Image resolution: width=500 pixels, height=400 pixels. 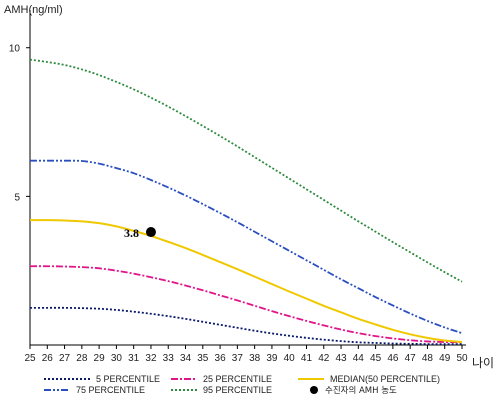 I want to click on legend-item-p25: 25 PERCENTILE, so click(x=221, y=379).